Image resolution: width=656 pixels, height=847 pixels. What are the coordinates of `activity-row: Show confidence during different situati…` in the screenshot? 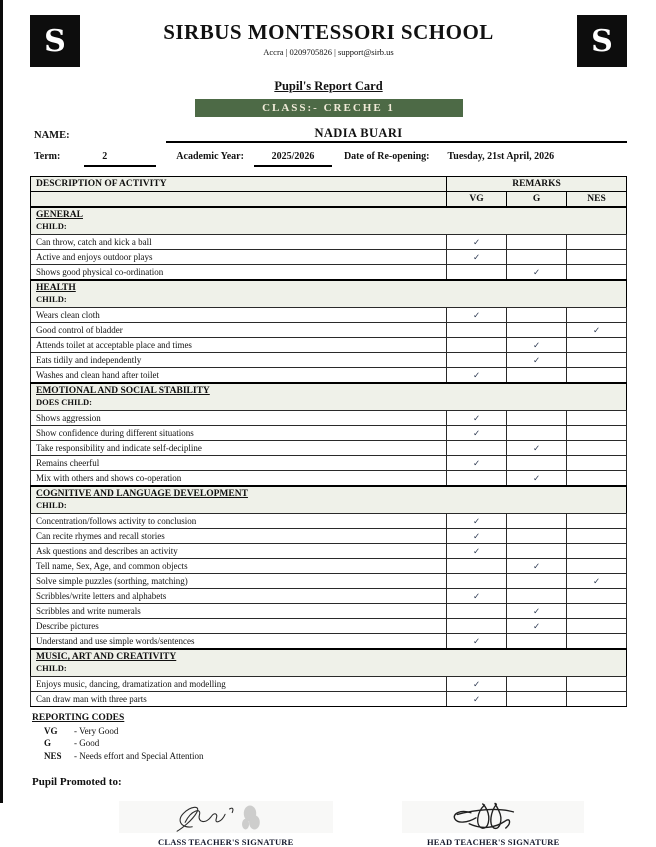 It's located at (328, 433).